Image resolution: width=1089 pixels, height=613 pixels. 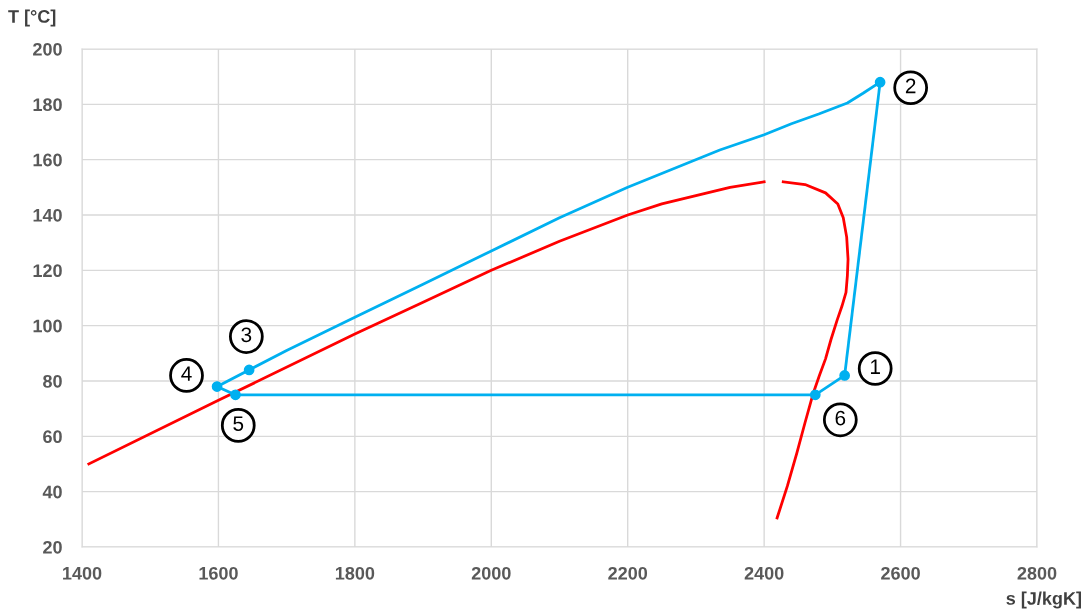 What do you see at coordinates (900, 573) in the screenshot?
I see `x-tick-label: 2600` at bounding box center [900, 573].